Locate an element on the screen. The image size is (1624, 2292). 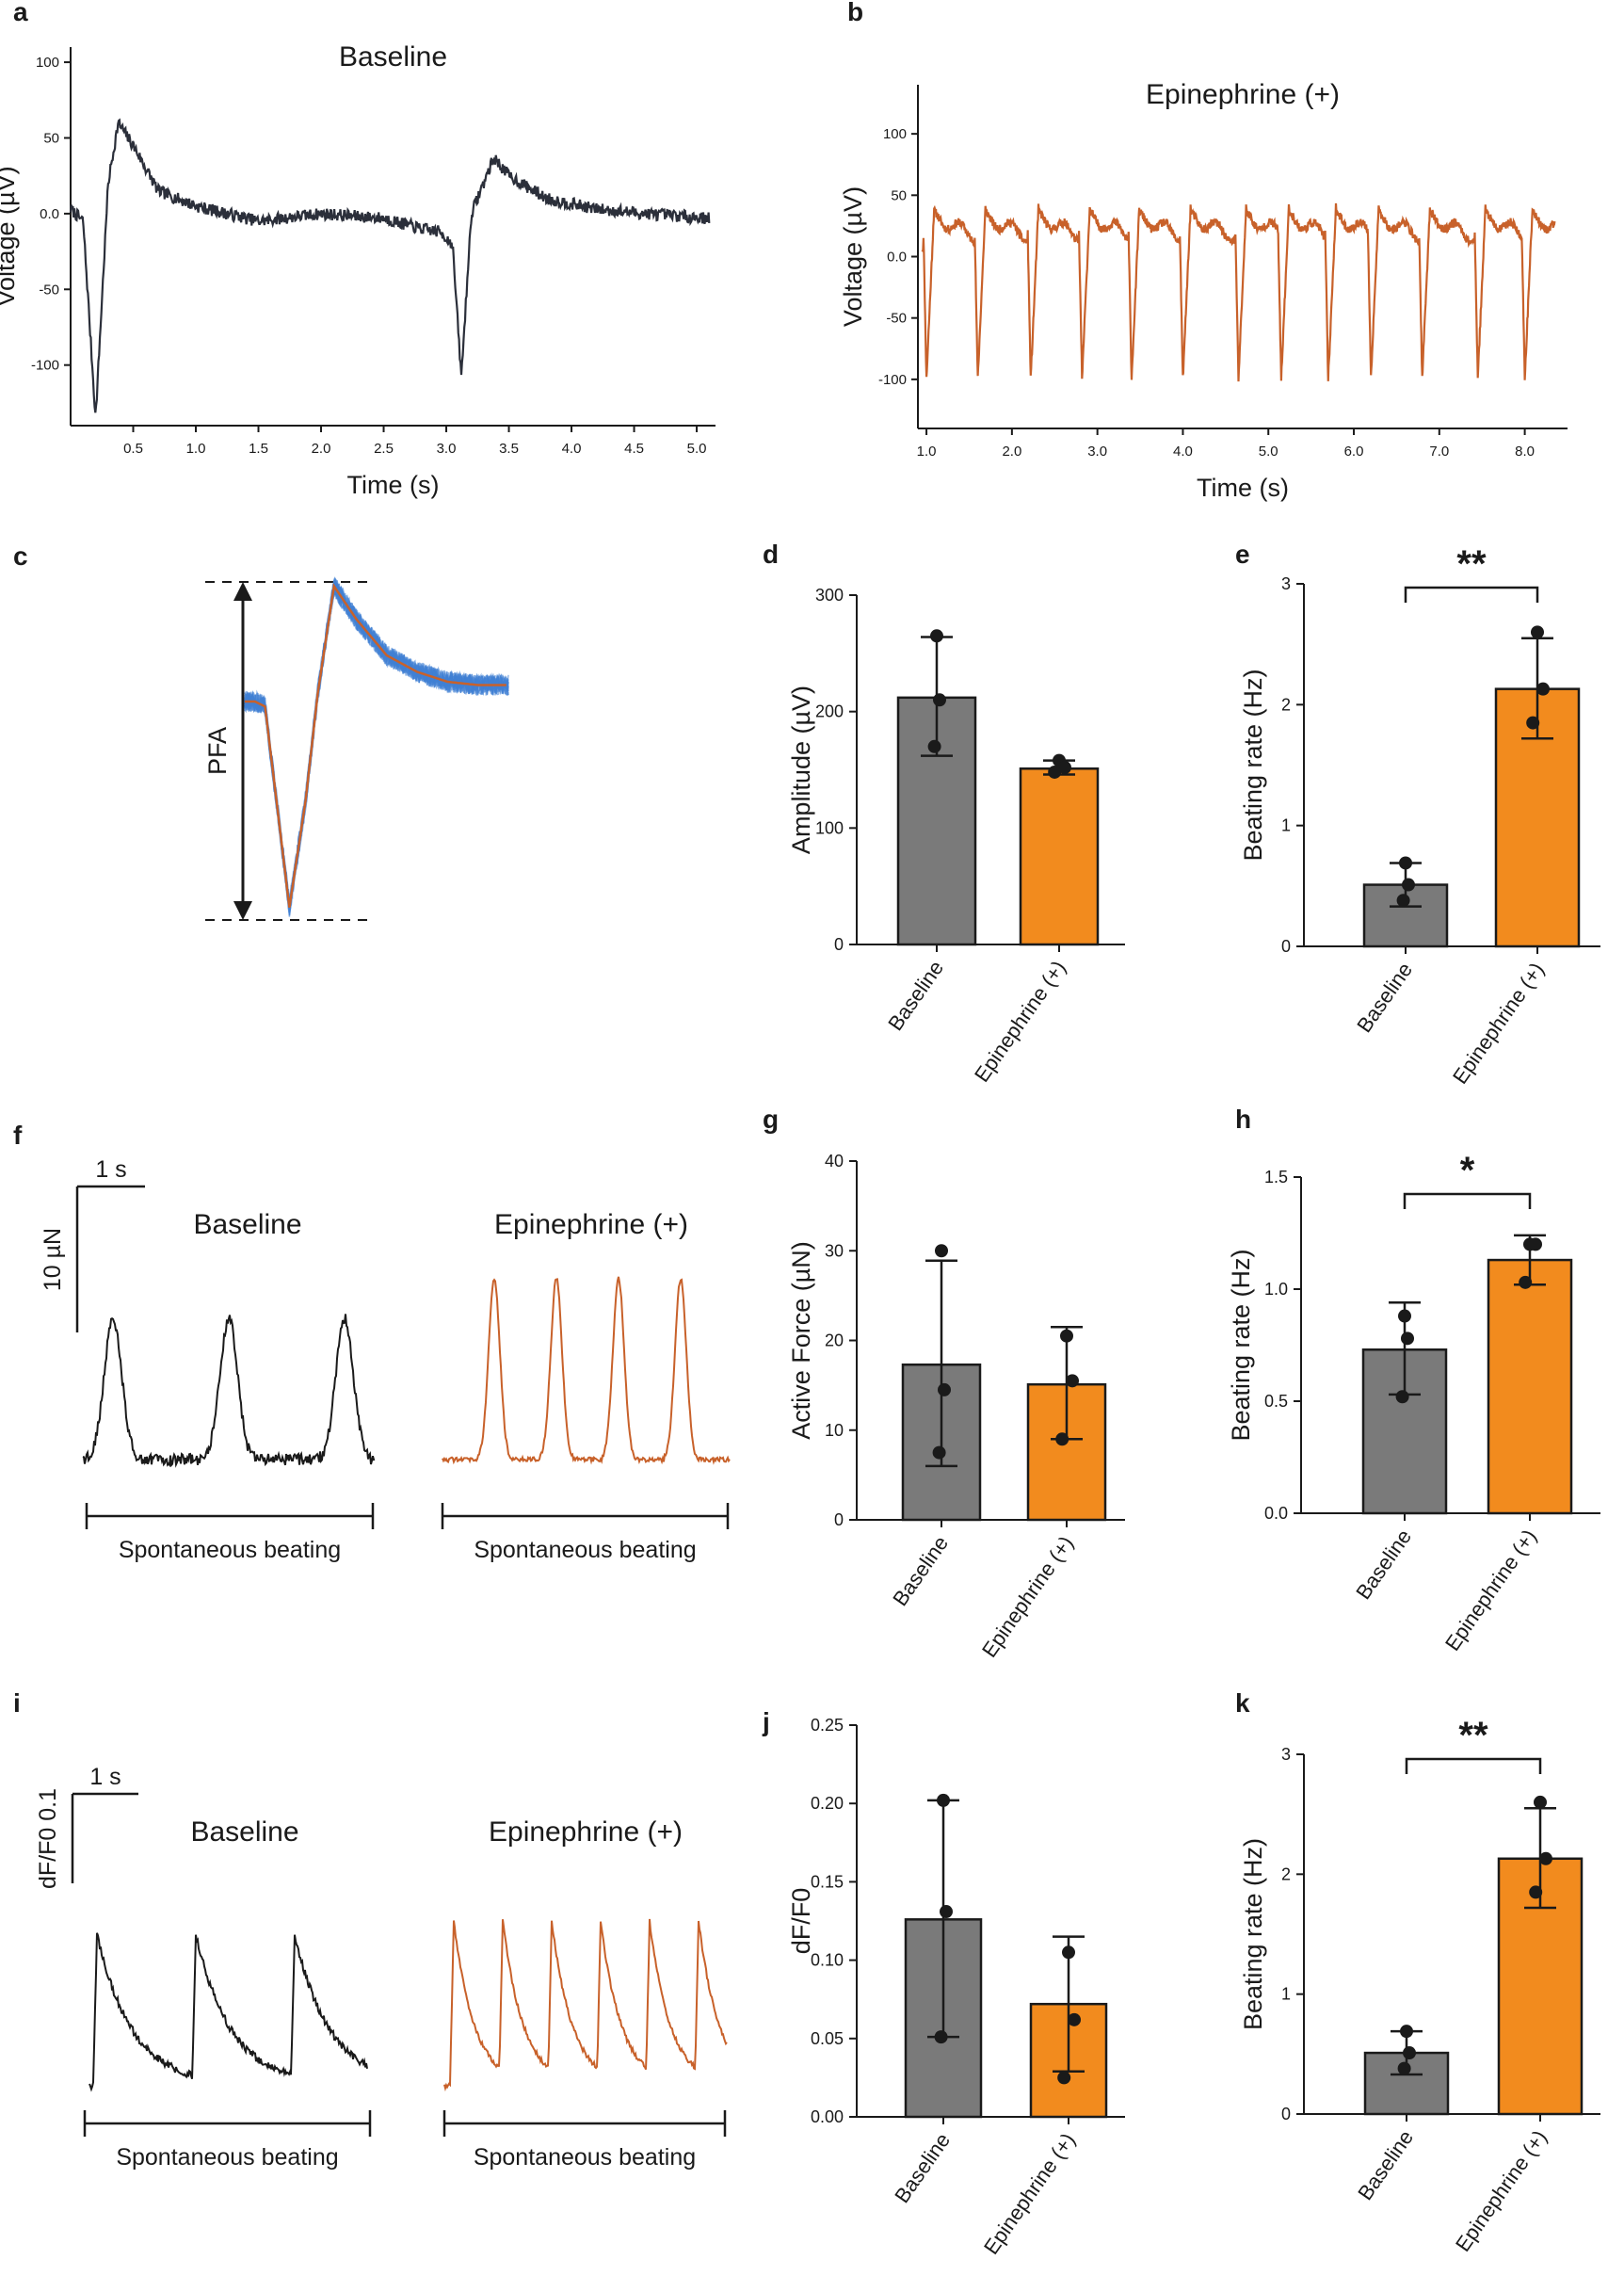
x-tick-label: 6.0 is located at coordinates (1354, 452).